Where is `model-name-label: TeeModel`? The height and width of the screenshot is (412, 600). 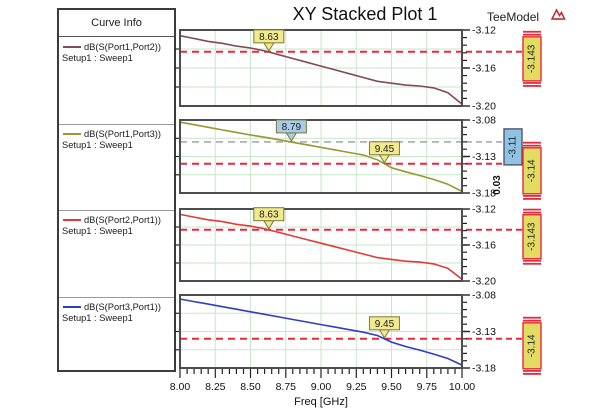
model-name-label: TeeModel is located at coordinates (513, 17).